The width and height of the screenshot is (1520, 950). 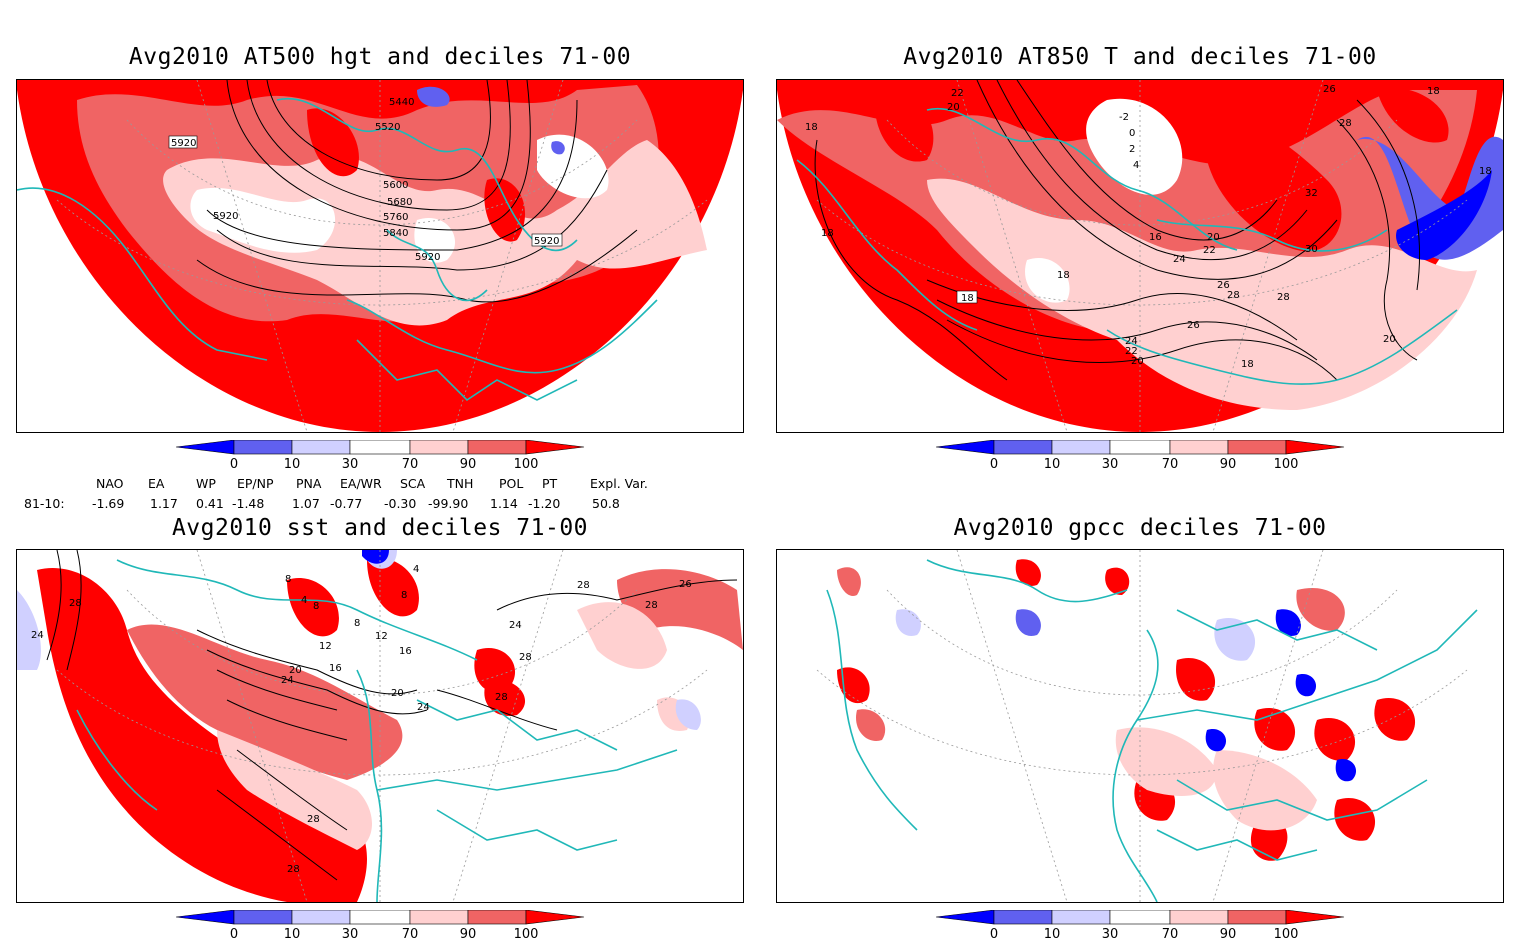 I want to click on decile-white-region, so click(x=399, y=198).